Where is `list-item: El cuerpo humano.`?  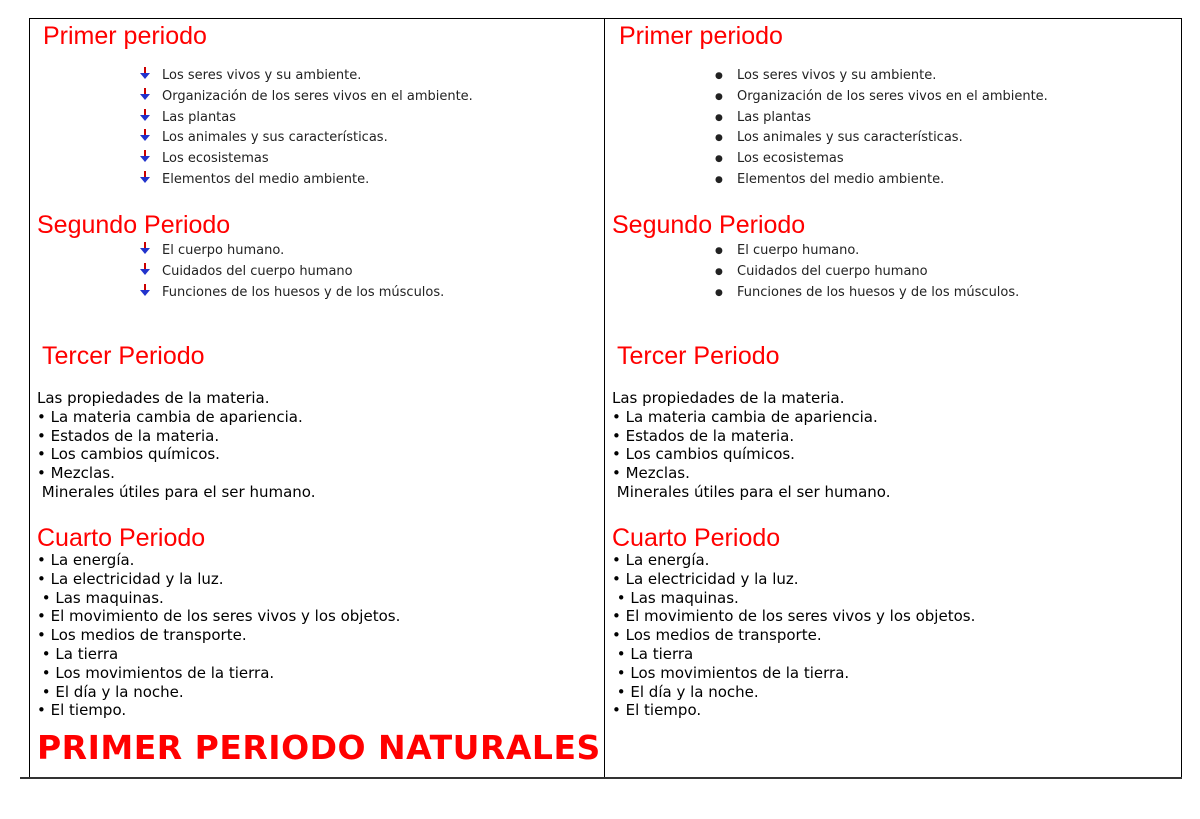 list-item: El cuerpo humano. is located at coordinates (288, 251).